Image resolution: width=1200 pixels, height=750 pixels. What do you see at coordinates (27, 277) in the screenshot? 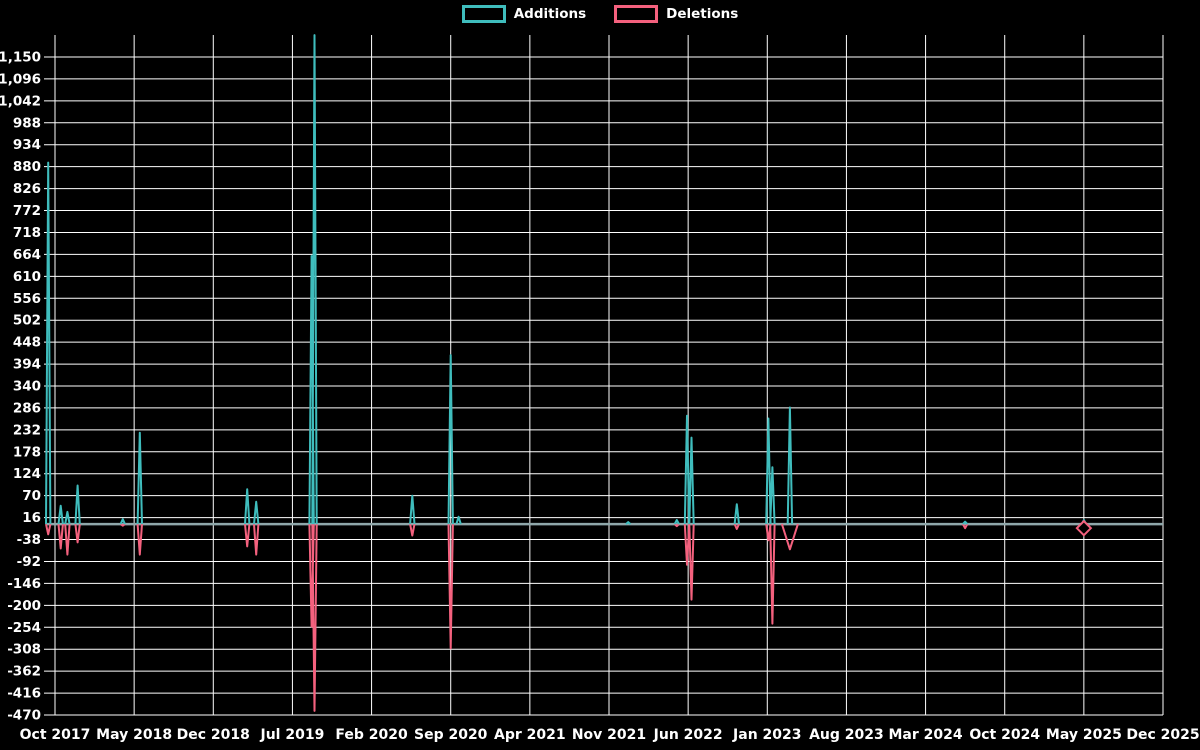
I see `y-axis-label: 610` at bounding box center [27, 277].